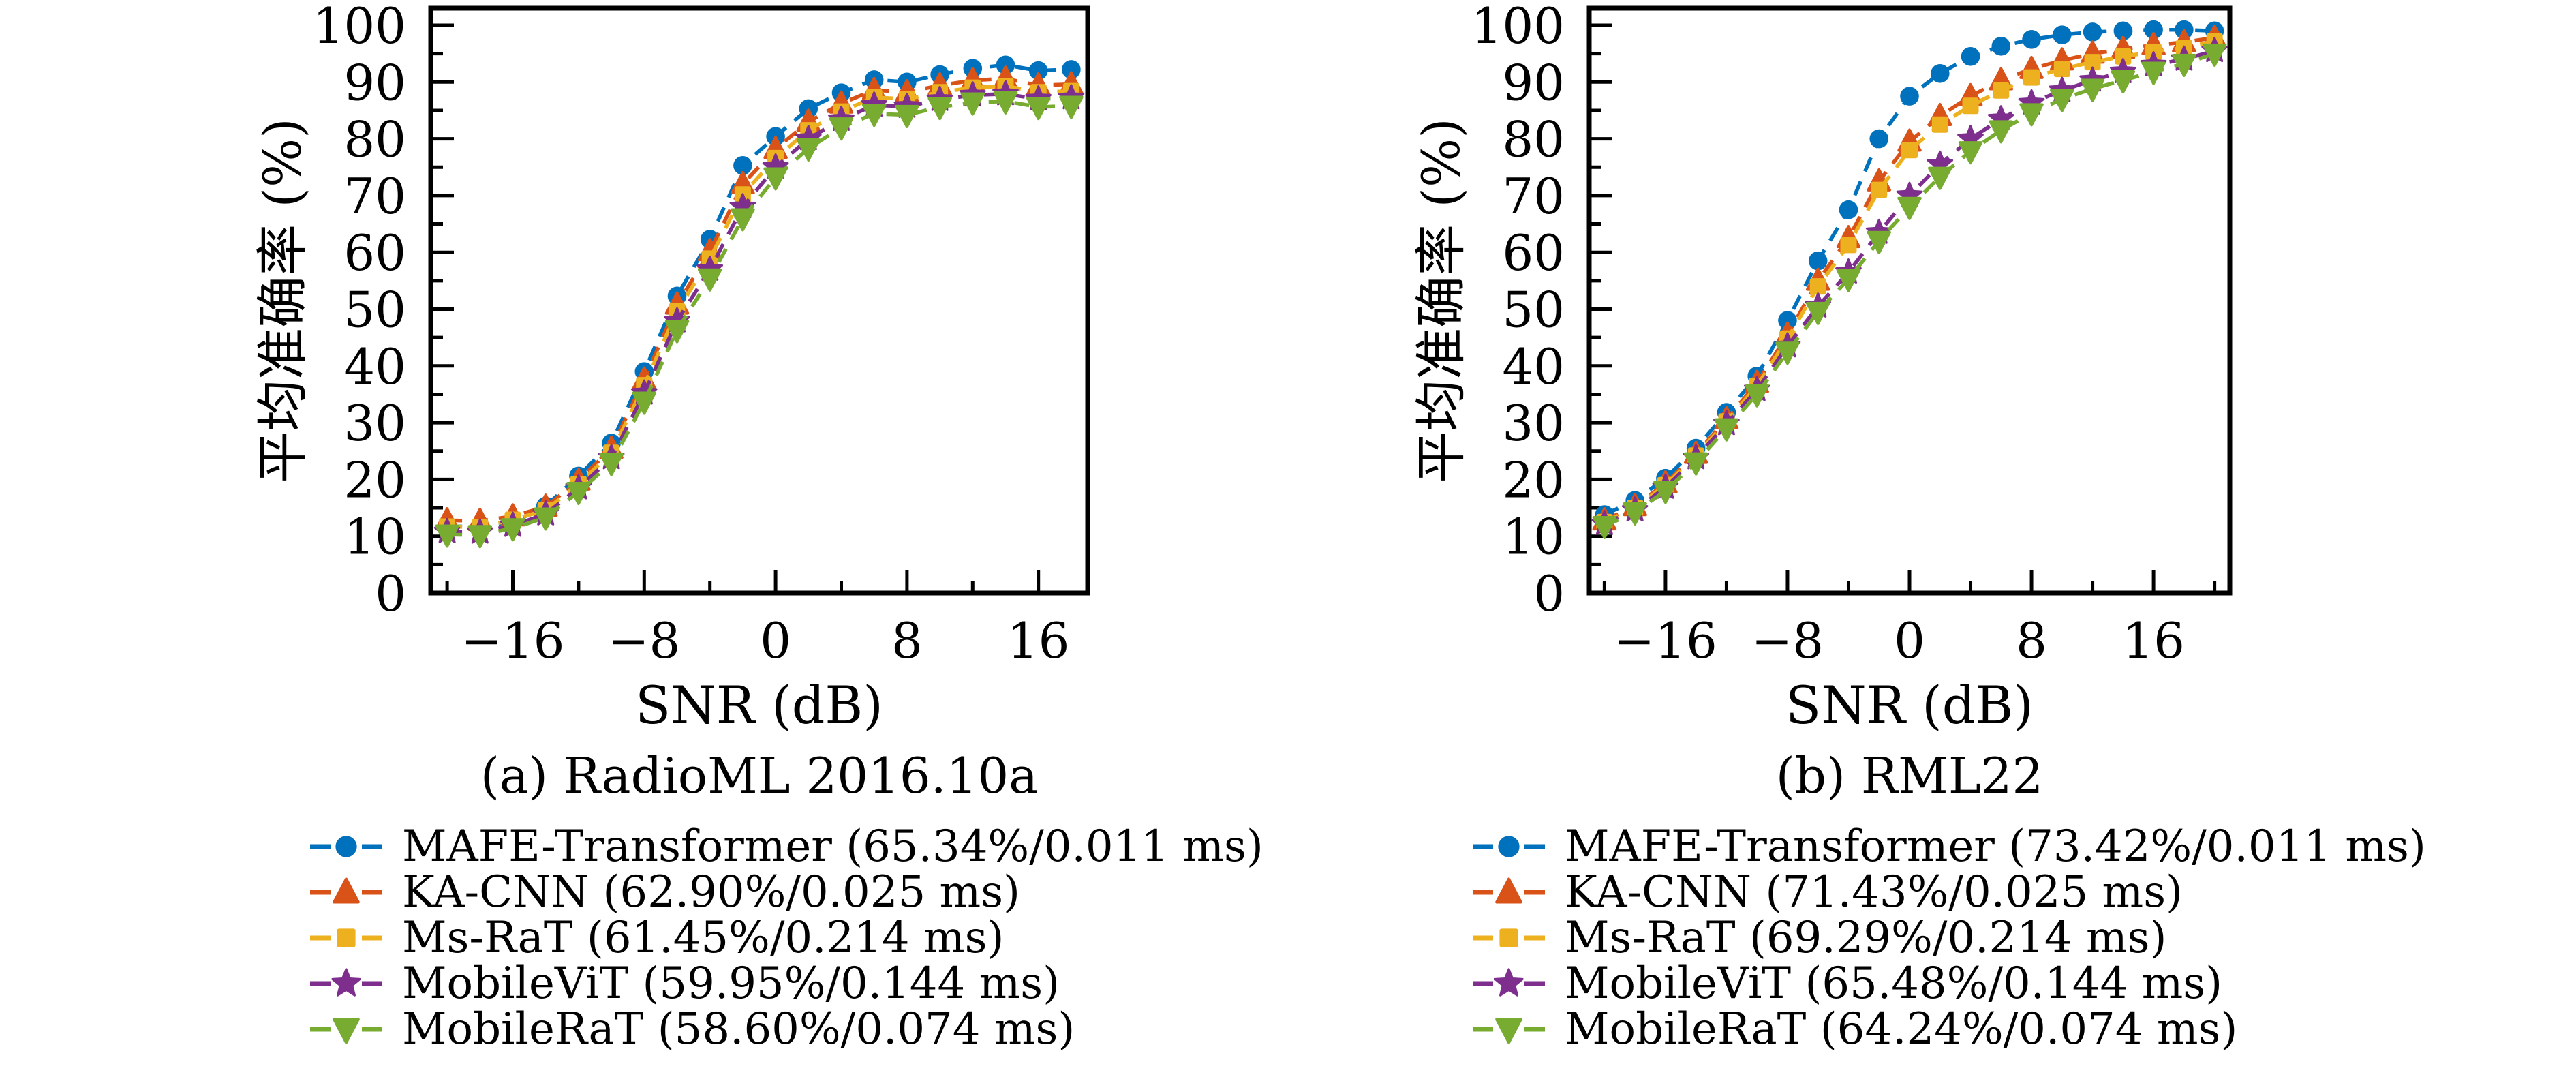 The width and height of the screenshot is (2576, 1079). What do you see at coordinates (1866, 937) in the screenshot?
I see `legend-label: Ms-RaT (69.29%/0.214 ms)` at bounding box center [1866, 937].